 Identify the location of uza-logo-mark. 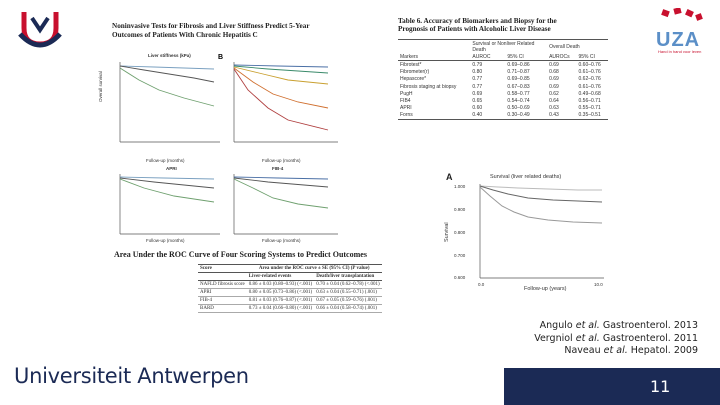
(682, 14).